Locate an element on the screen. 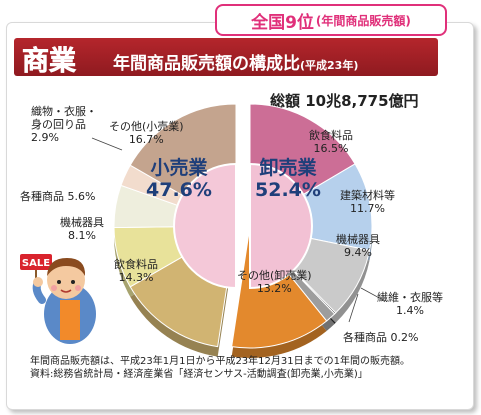  chart-title: 年間商品販売額の構成比(平成23年) is located at coordinates (235, 61).